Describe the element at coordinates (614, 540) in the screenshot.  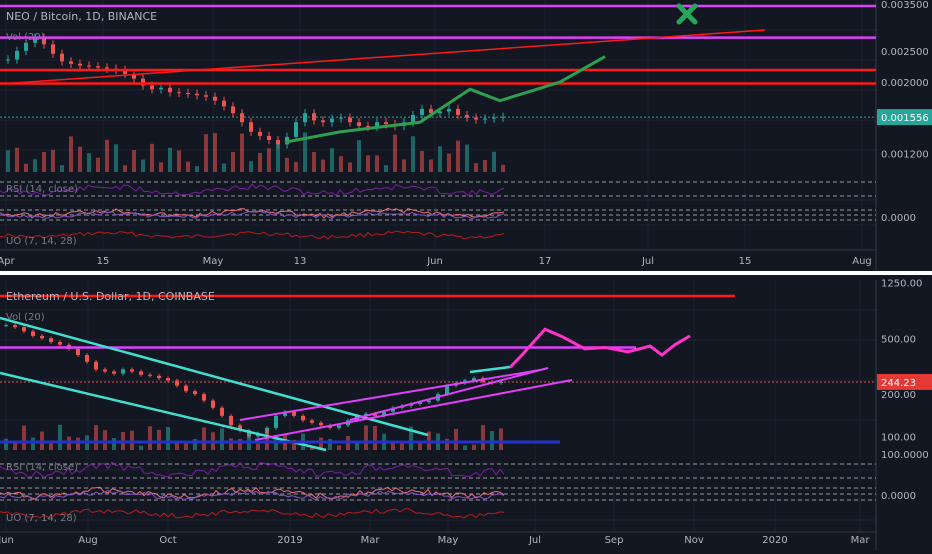
I see `bottom-time-tick-label: Sep` at that location.